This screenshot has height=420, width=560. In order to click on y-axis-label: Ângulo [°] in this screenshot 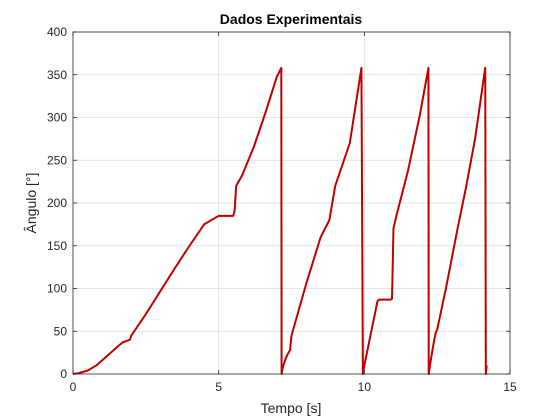, I will do `click(31, 203)`.